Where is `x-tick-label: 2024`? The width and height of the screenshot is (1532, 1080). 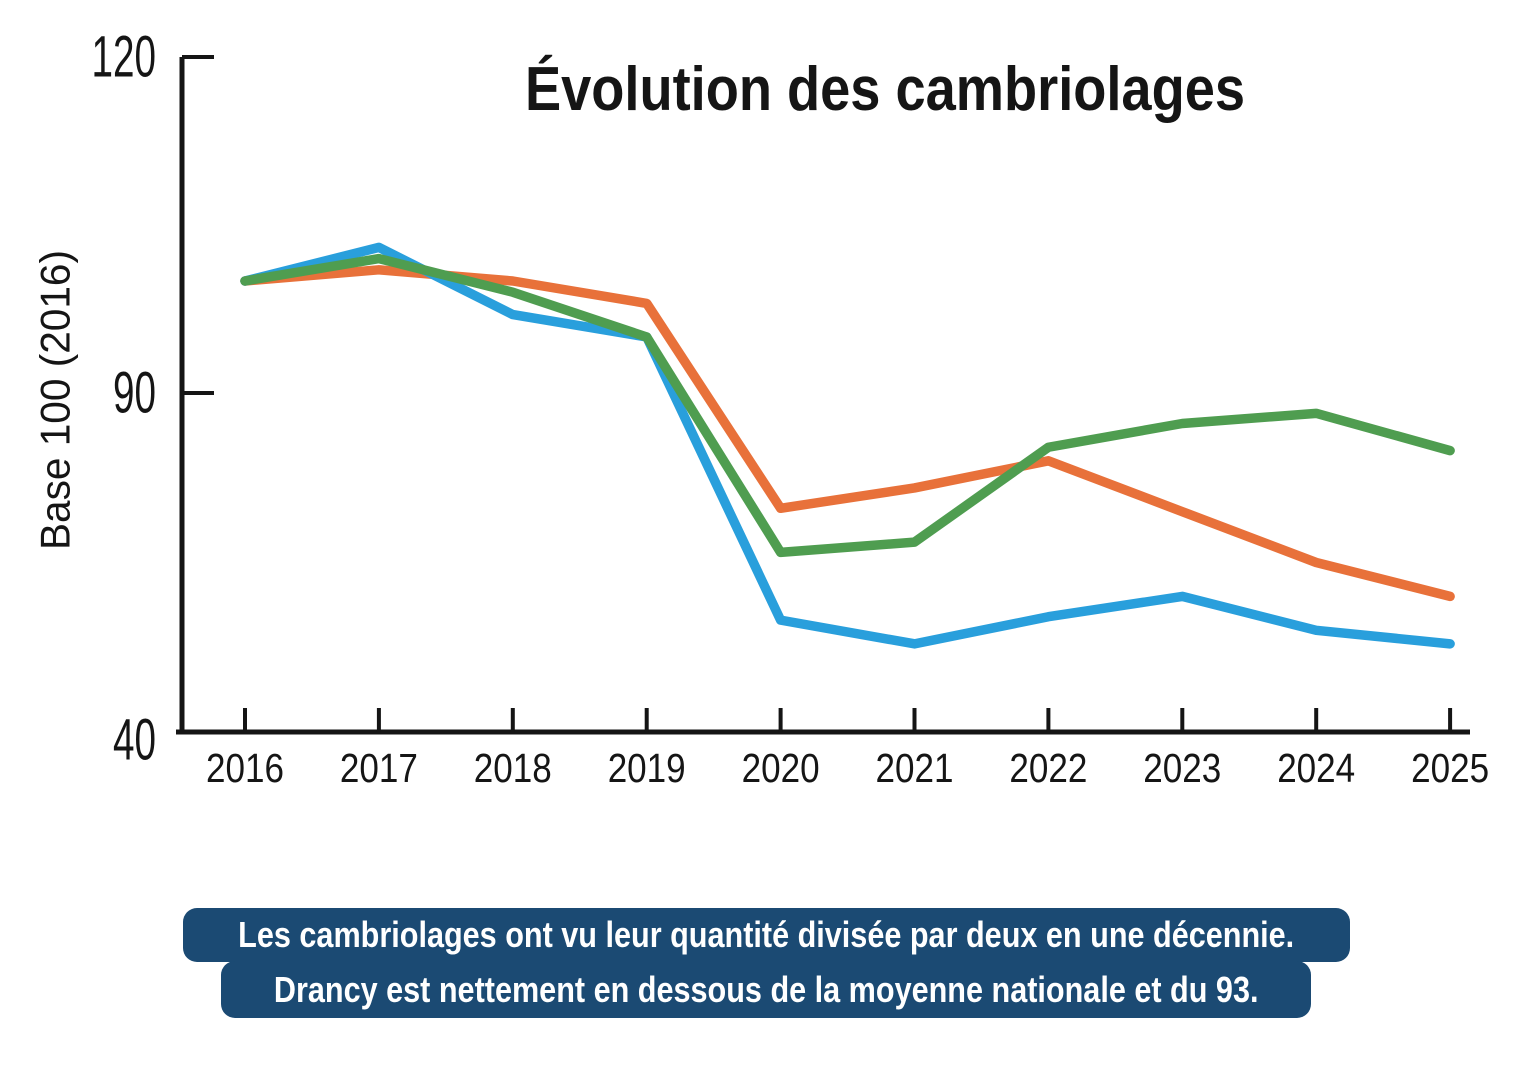
x-tick-label: 2024 is located at coordinates (1316, 768).